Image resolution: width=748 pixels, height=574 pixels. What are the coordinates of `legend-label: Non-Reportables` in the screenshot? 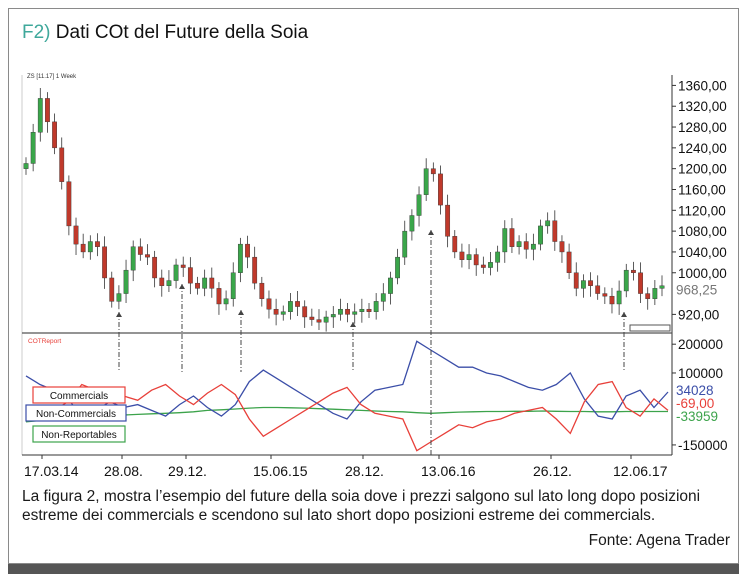 It's located at (79, 435).